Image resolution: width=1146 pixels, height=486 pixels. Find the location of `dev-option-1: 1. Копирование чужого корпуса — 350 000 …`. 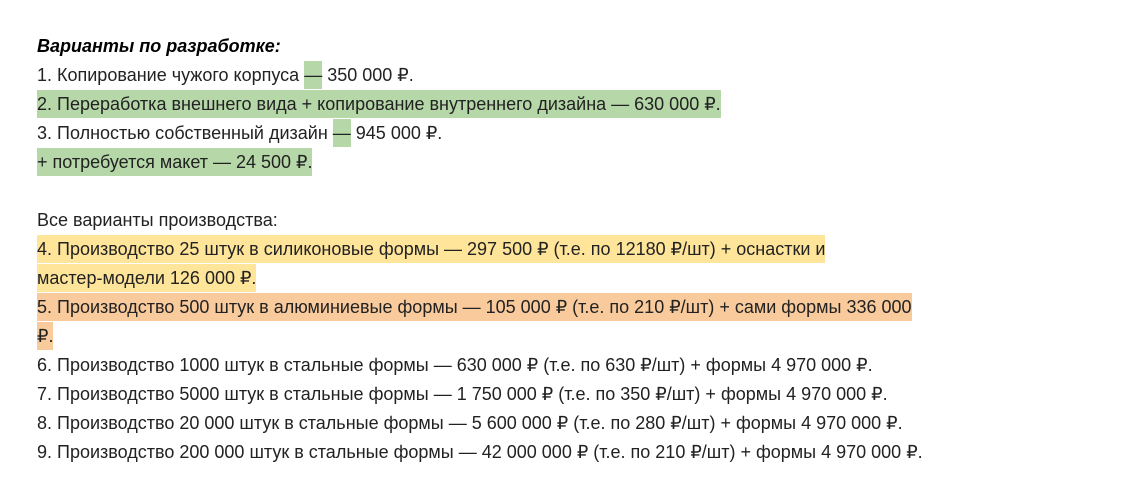

dev-option-1: 1. Копирование чужого корпуса — 350 000 … is located at coordinates (480, 75).